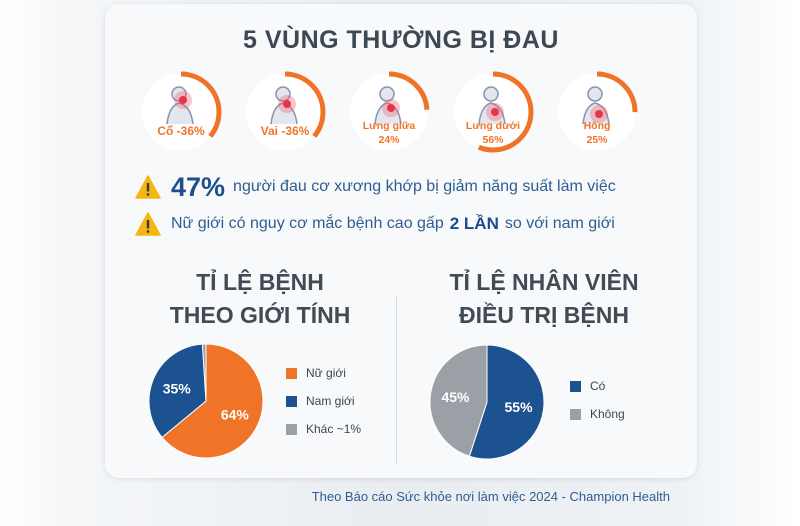  I want to click on pain-region: Vai -36%, so click(285, 112).